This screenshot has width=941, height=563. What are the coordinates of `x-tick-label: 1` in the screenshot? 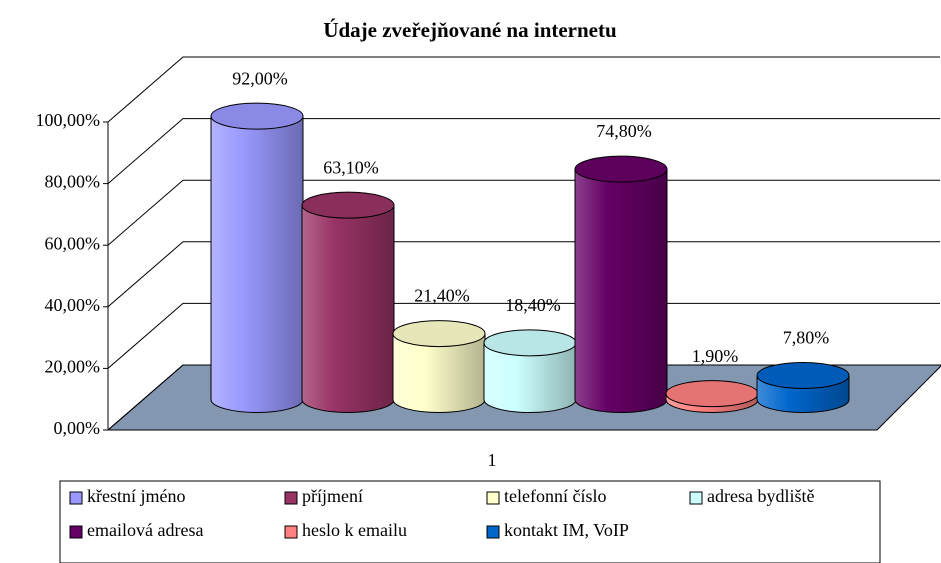 It's located at (492, 460).